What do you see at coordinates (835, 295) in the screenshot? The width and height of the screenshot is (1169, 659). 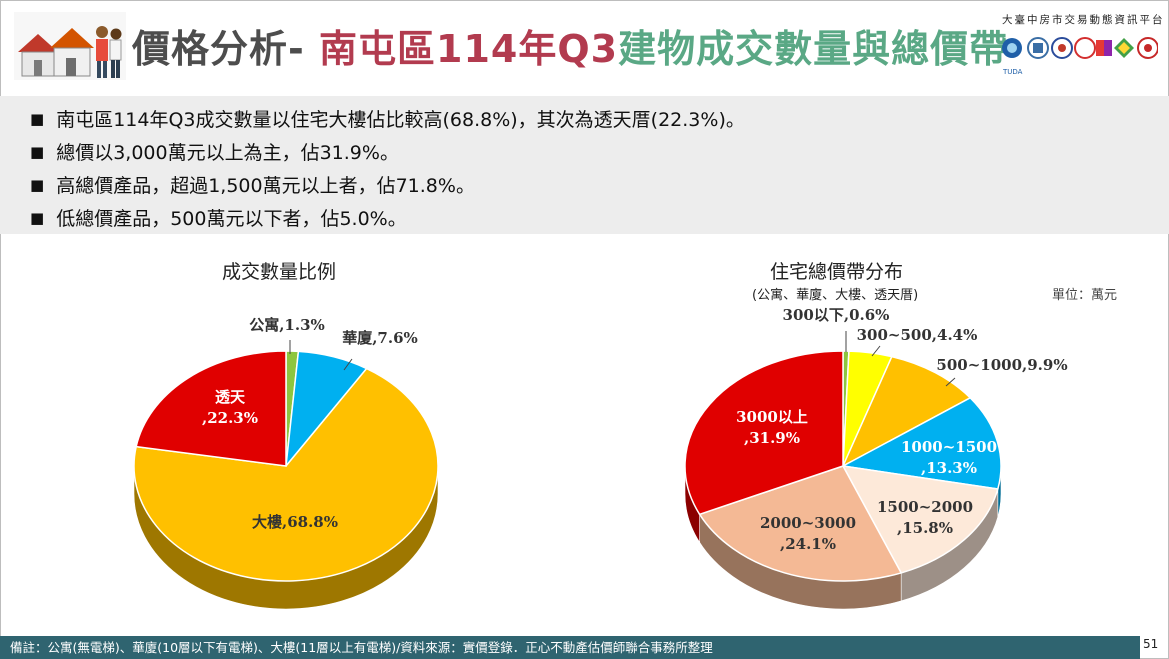 I see `chart2-subtitle: (公寓、華廈、大樓、透天厝)` at bounding box center [835, 295].